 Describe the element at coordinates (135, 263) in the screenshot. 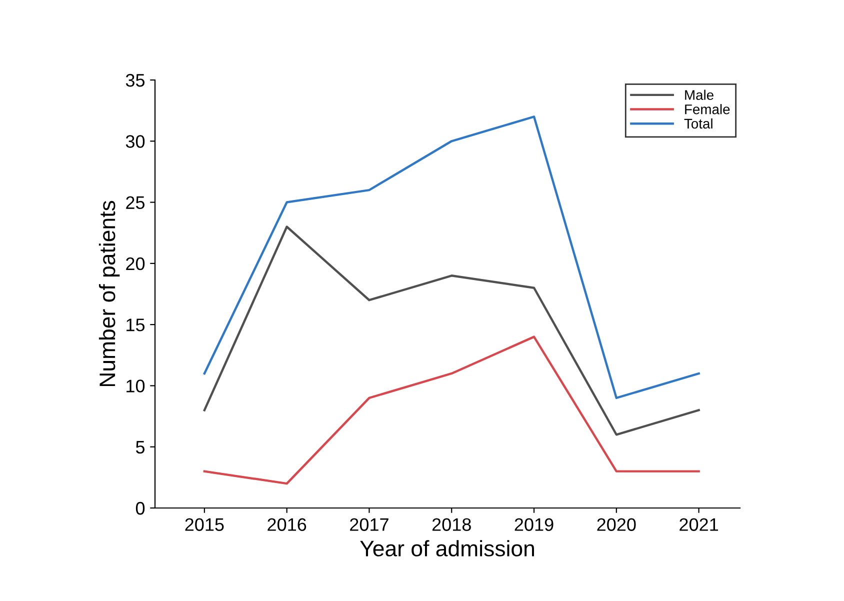

I see `y-tick-label: 20` at that location.